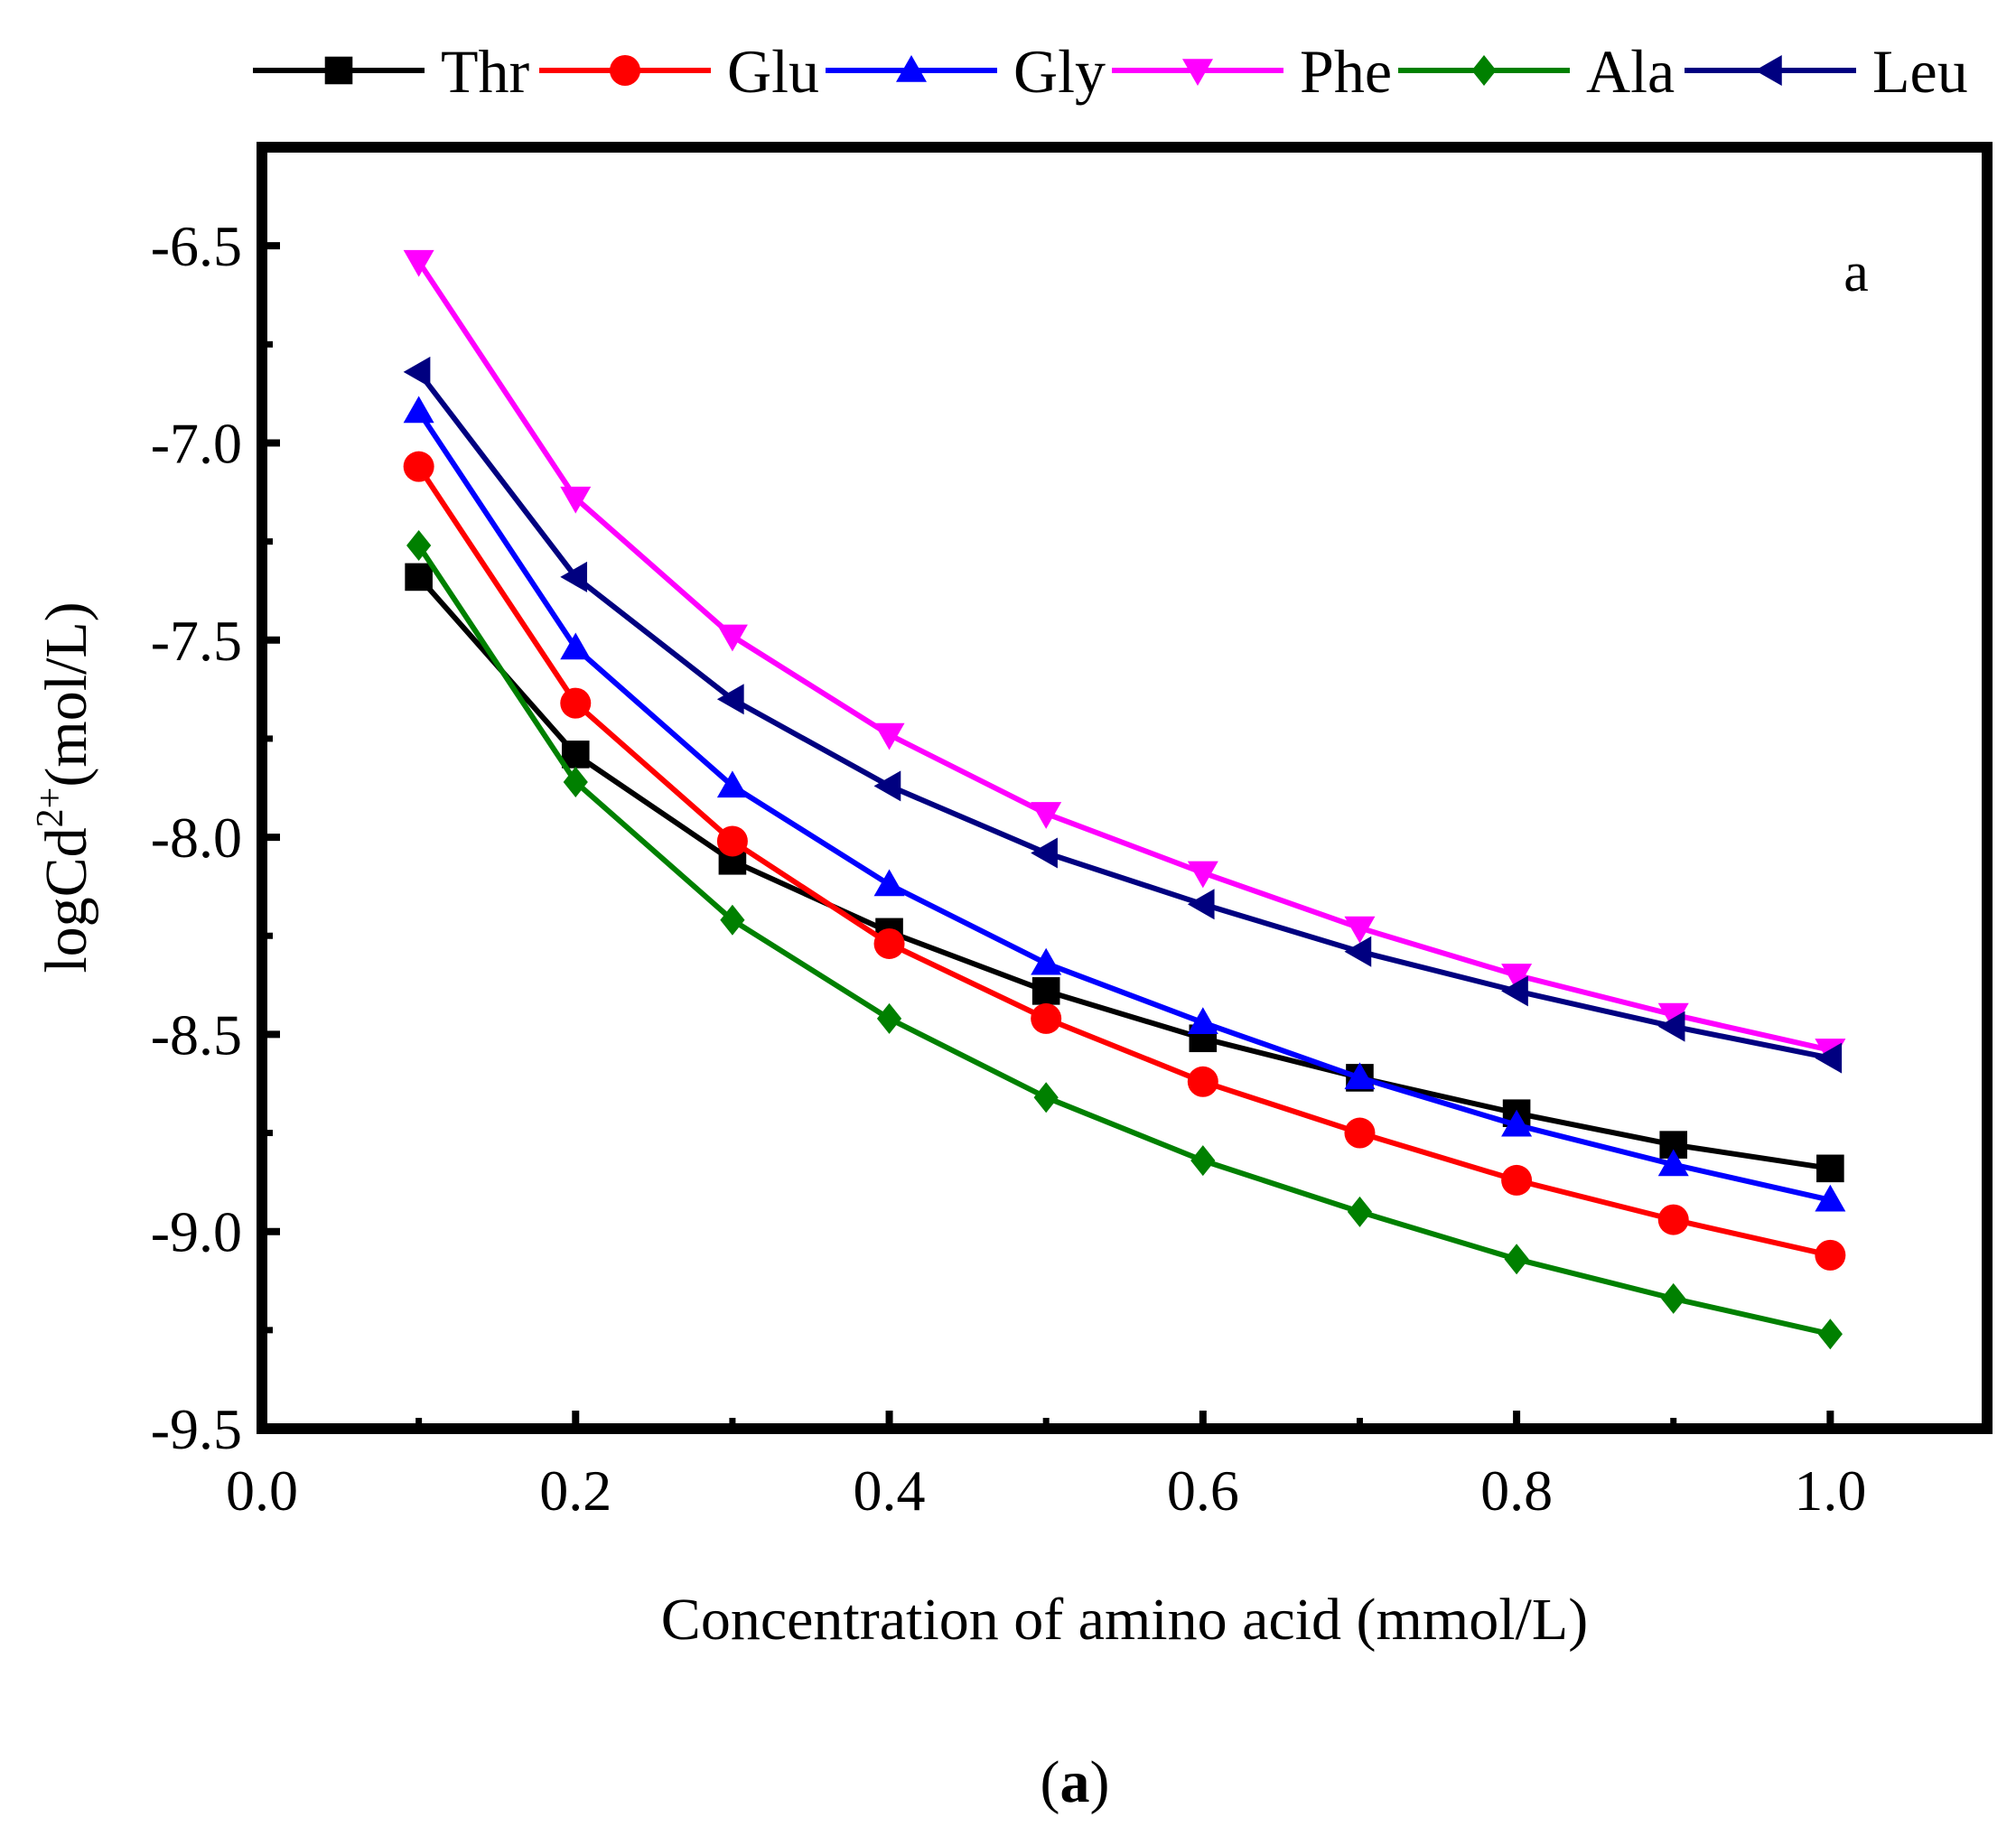 This screenshot has width=2016, height=1845. What do you see at coordinates (196, 443) in the screenshot?
I see `y-tick-label: -7.0` at bounding box center [196, 443].